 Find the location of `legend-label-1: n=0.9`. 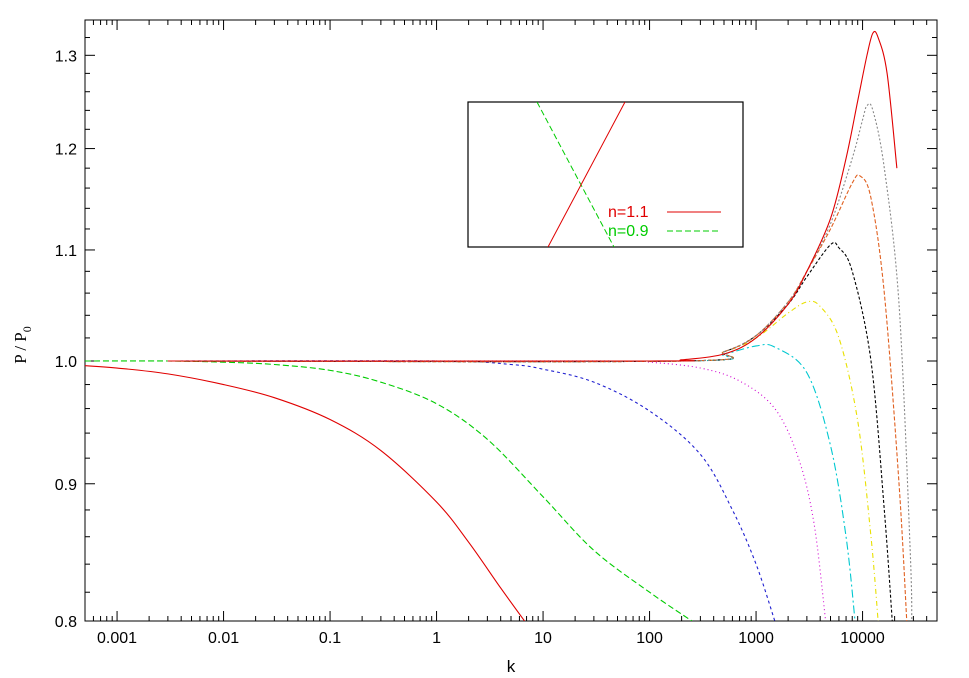

legend-label-1: n=0.9 is located at coordinates (628, 231).